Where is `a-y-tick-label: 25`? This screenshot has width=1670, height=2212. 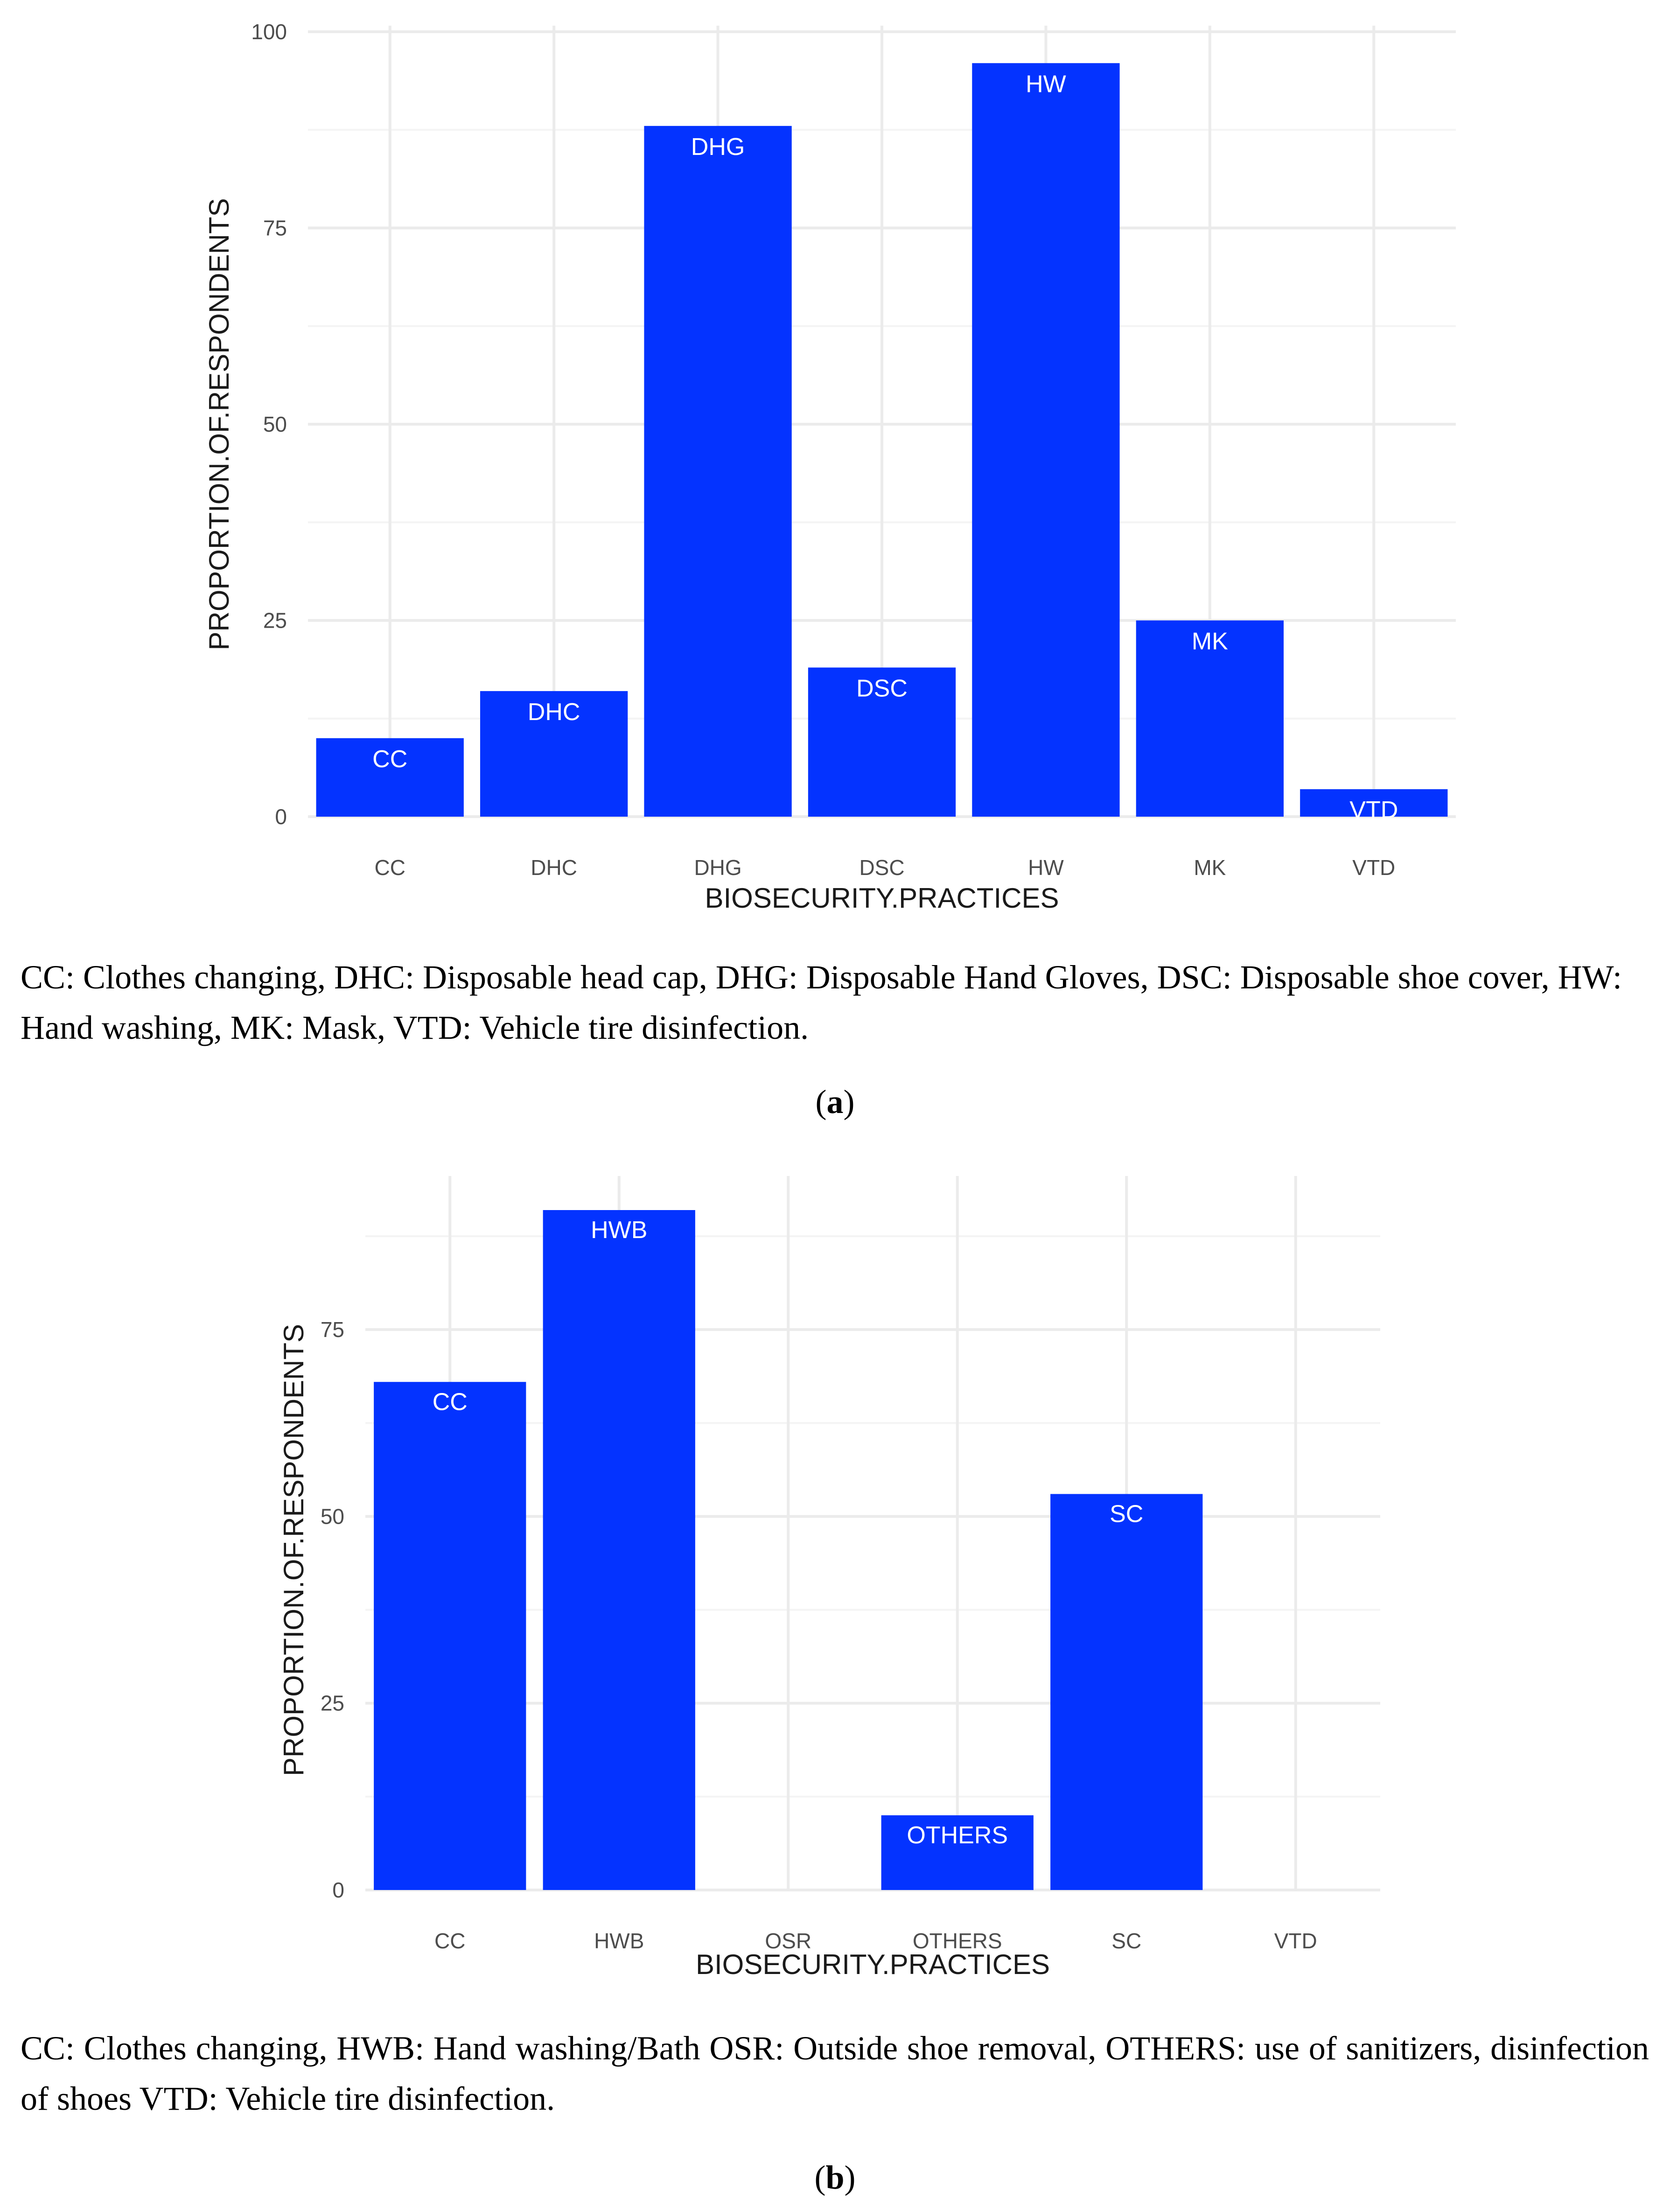 a-y-tick-label: 25 is located at coordinates (275, 621).